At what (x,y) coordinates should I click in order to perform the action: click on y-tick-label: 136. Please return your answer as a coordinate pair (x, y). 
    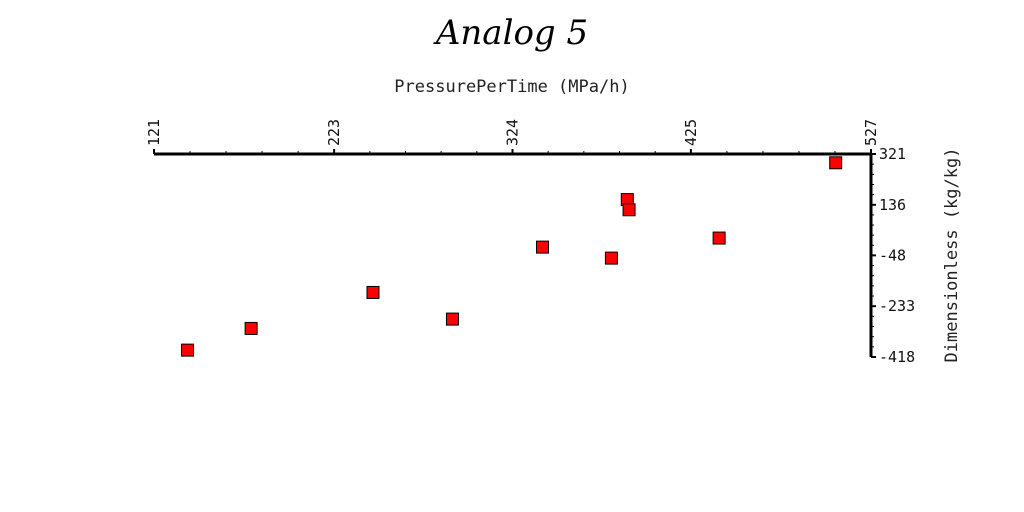
    Looking at the image, I should click on (892, 205).